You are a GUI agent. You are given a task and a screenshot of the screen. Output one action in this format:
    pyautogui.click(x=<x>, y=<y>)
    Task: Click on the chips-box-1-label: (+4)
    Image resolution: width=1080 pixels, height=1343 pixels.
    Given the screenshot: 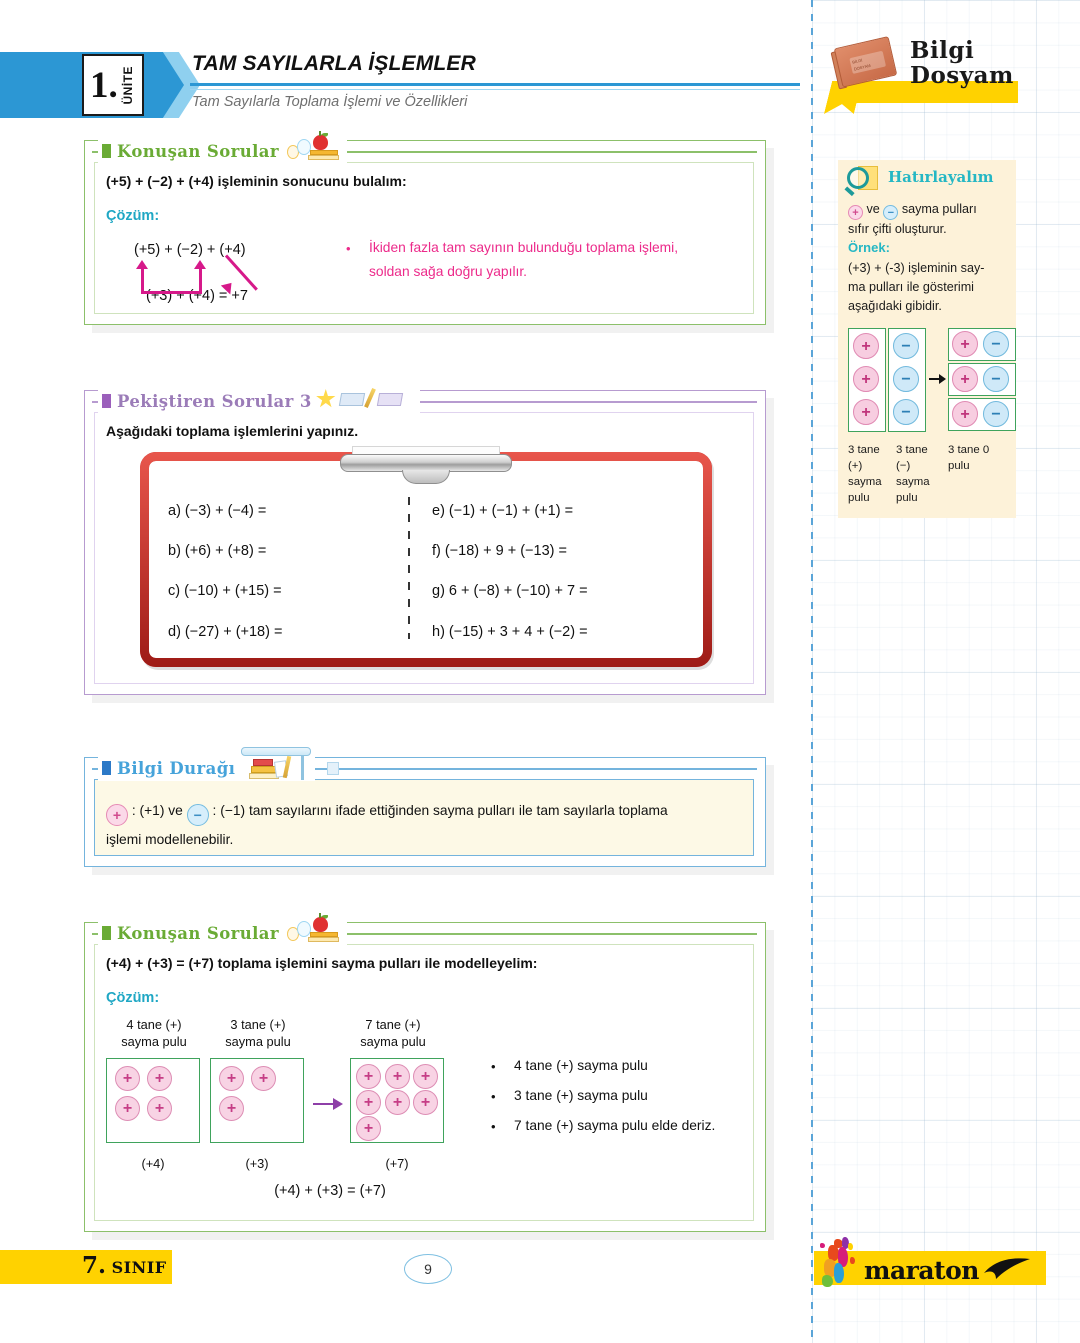 What is the action you would take?
    pyautogui.click(x=153, y=1163)
    